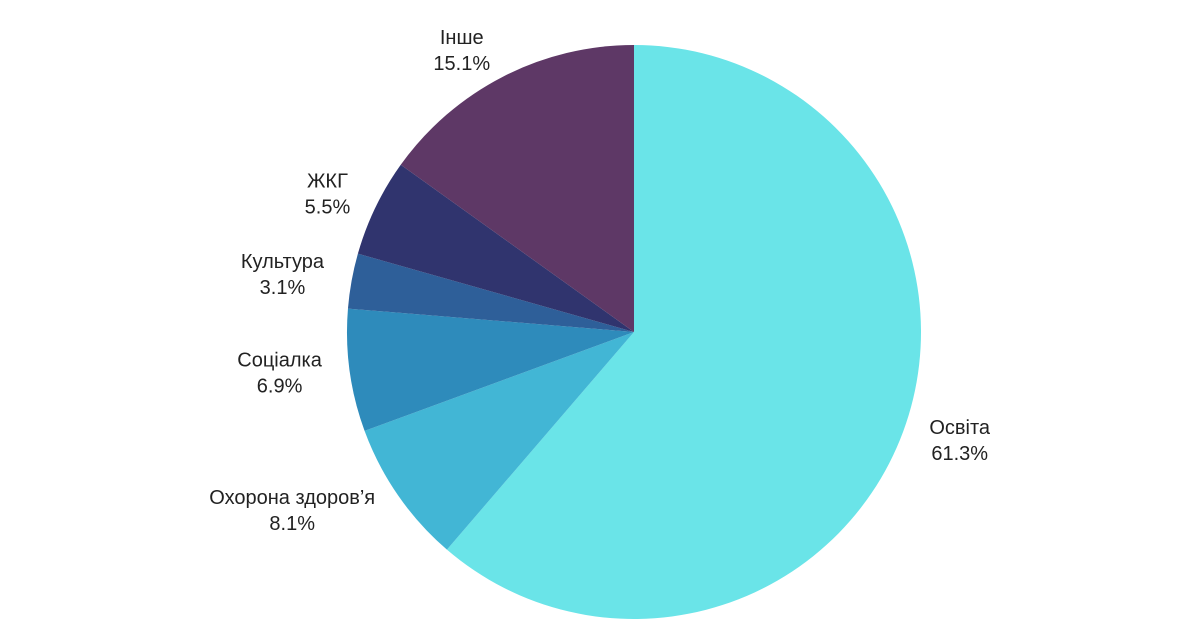 This screenshot has width=1200, height=630. What do you see at coordinates (292, 524) in the screenshot?
I see `slice-value: 8.1%` at bounding box center [292, 524].